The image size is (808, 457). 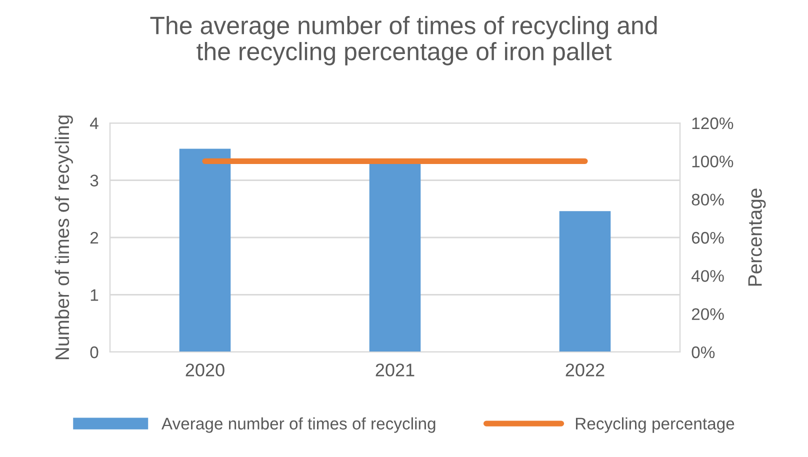 What do you see at coordinates (713, 123) in the screenshot?
I see `y2-tick-label: 120%` at bounding box center [713, 123].